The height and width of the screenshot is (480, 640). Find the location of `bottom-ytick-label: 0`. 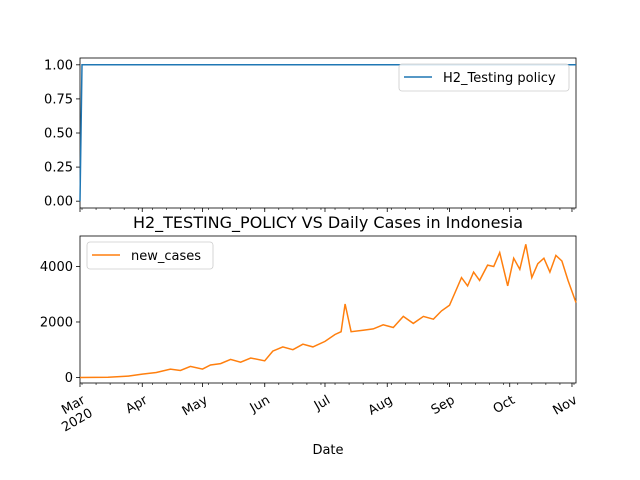

bottom-ytick-label: 0 is located at coordinates (69, 378).